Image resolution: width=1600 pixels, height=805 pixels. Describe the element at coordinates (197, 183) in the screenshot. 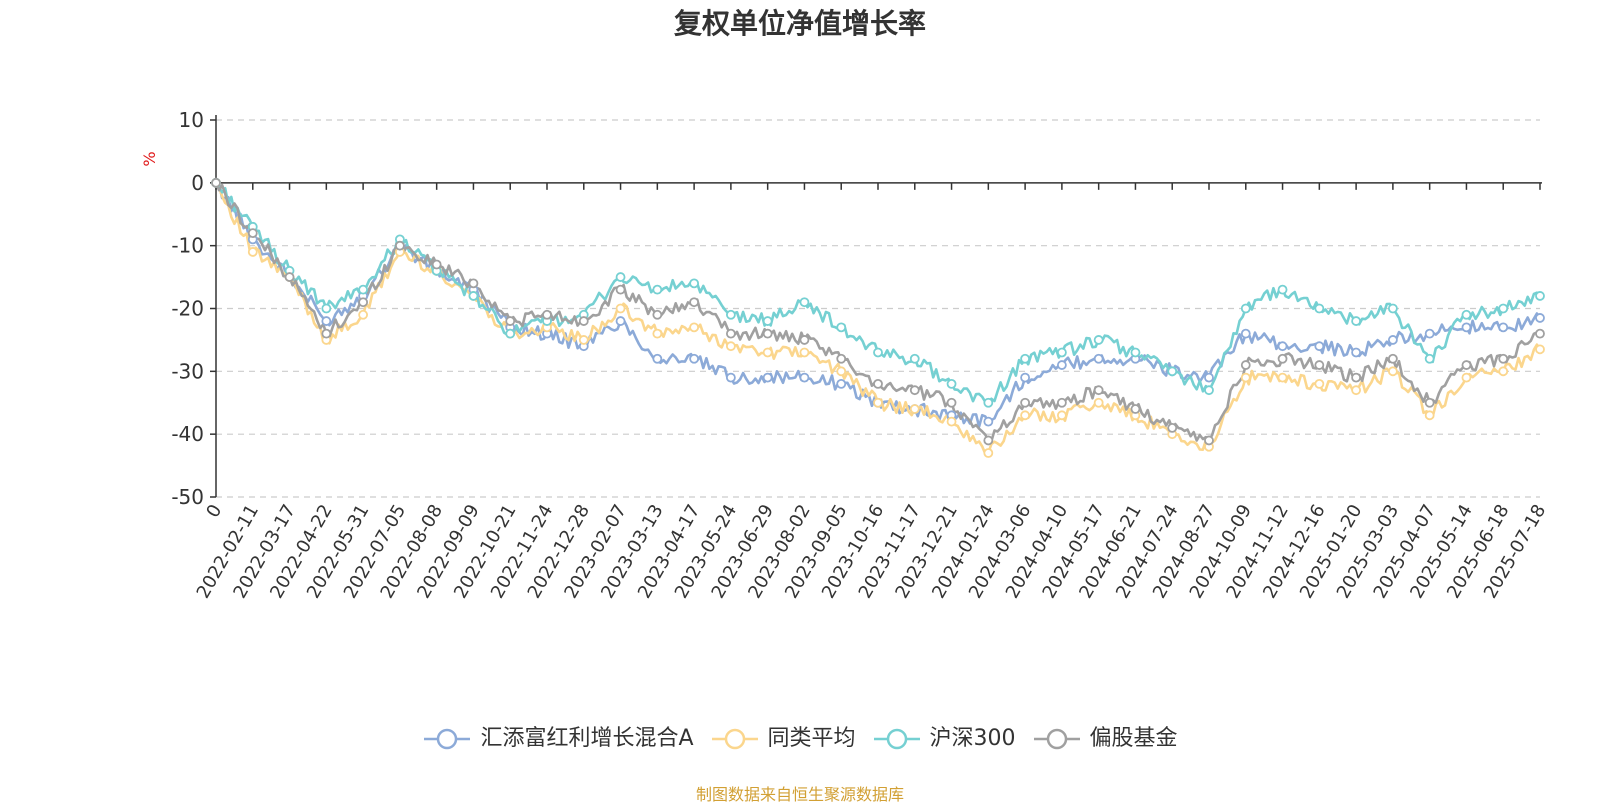

I see `y-tick-label: 0` at that location.